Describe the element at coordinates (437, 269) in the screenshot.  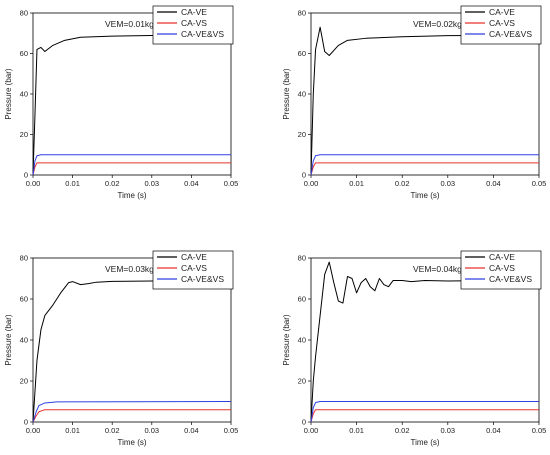
I see `panel-annotation: VEM=0.04kg` at that location.